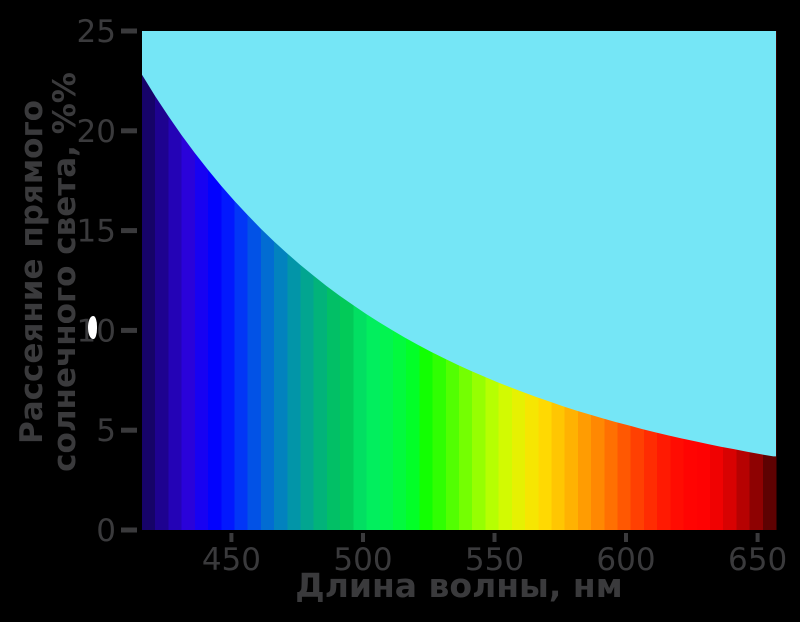  I want to click on y-tick-label: 15, so click(96, 232).